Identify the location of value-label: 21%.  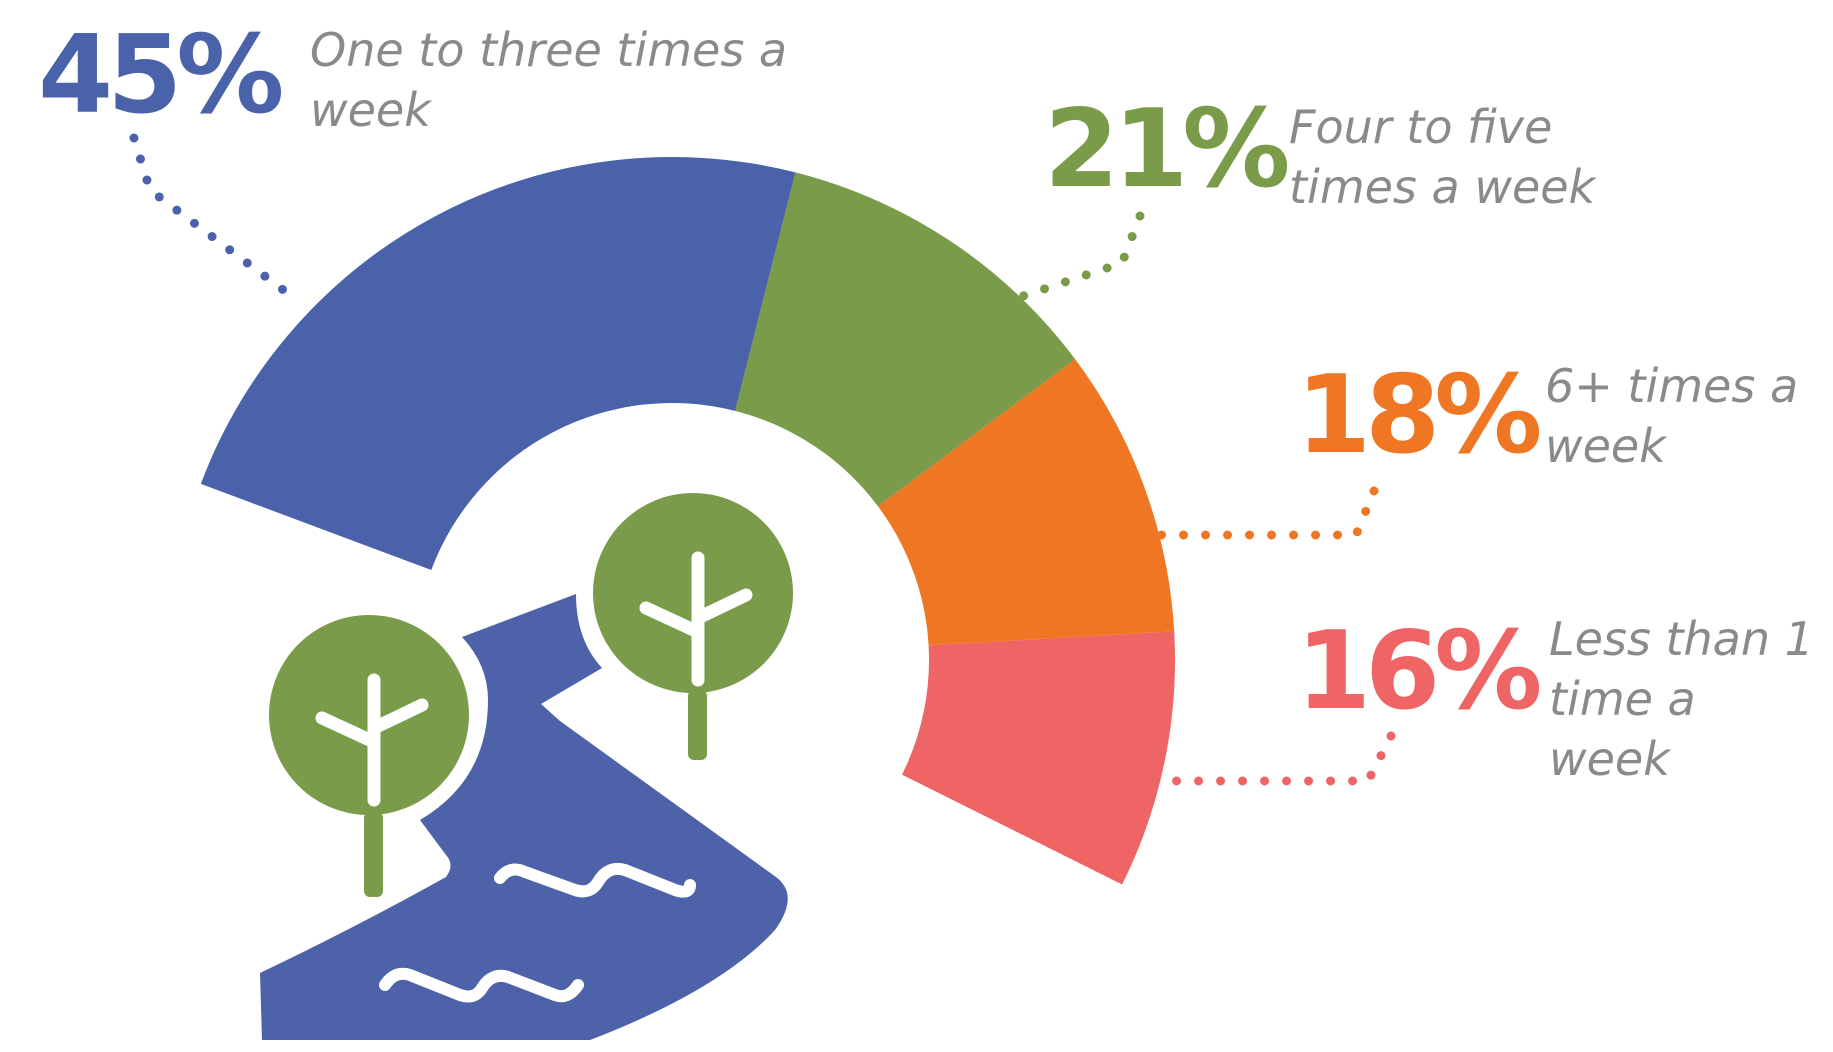
(1167, 149).